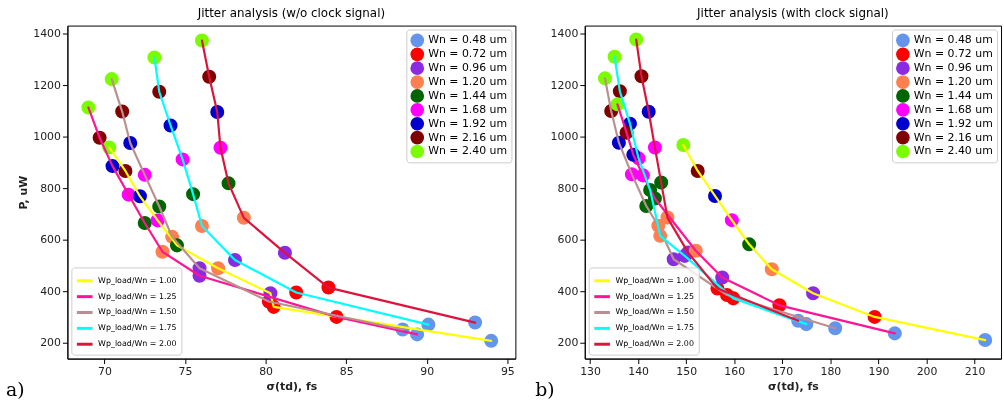 The image size is (1004, 410). I want to click on x-tick-label: 85, so click(346, 371).